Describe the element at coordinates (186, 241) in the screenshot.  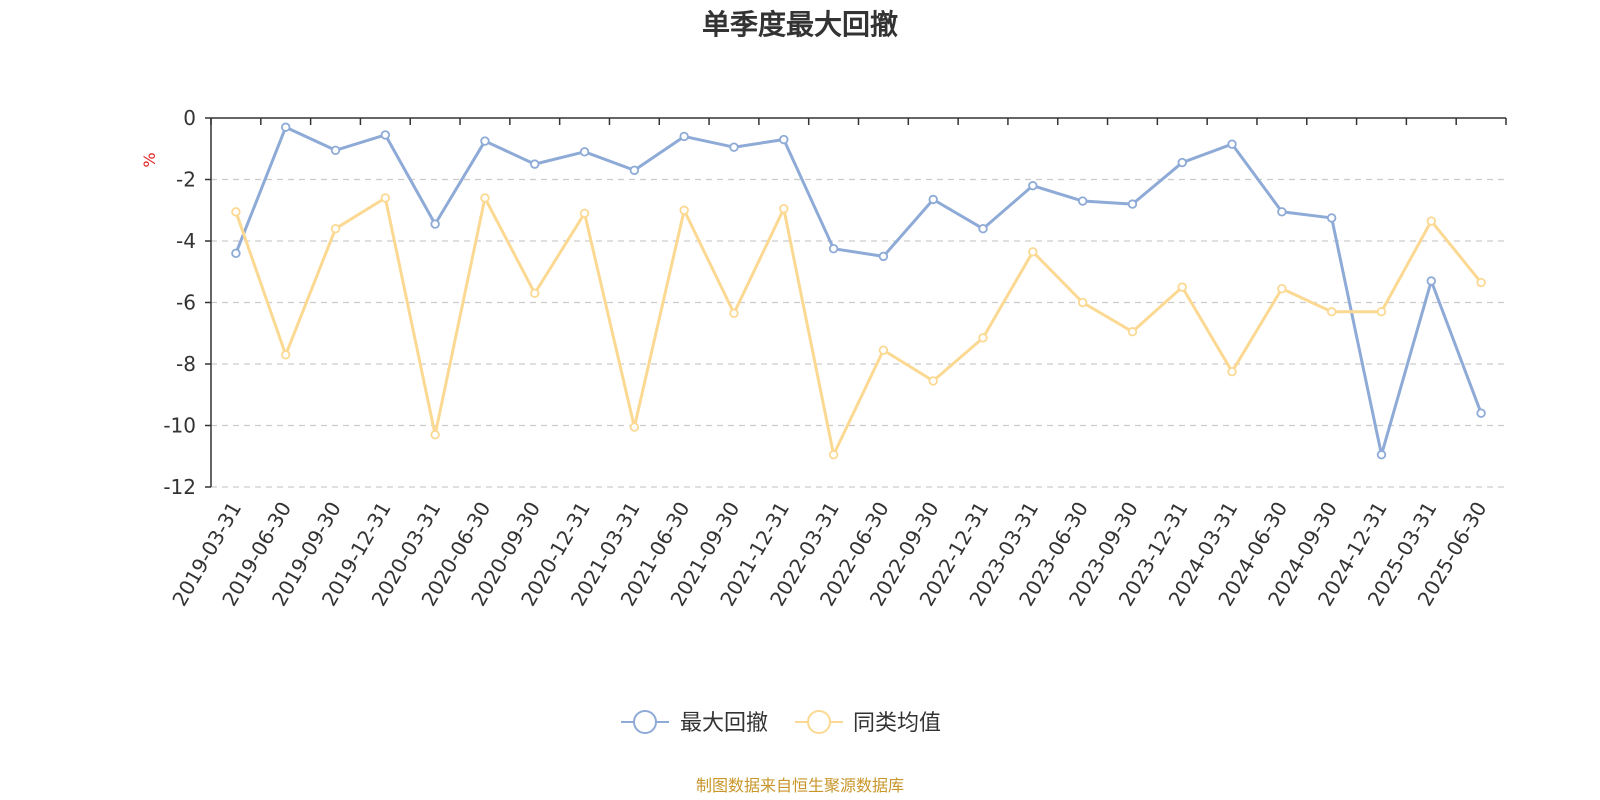
I see `y-tick-label: -4` at that location.